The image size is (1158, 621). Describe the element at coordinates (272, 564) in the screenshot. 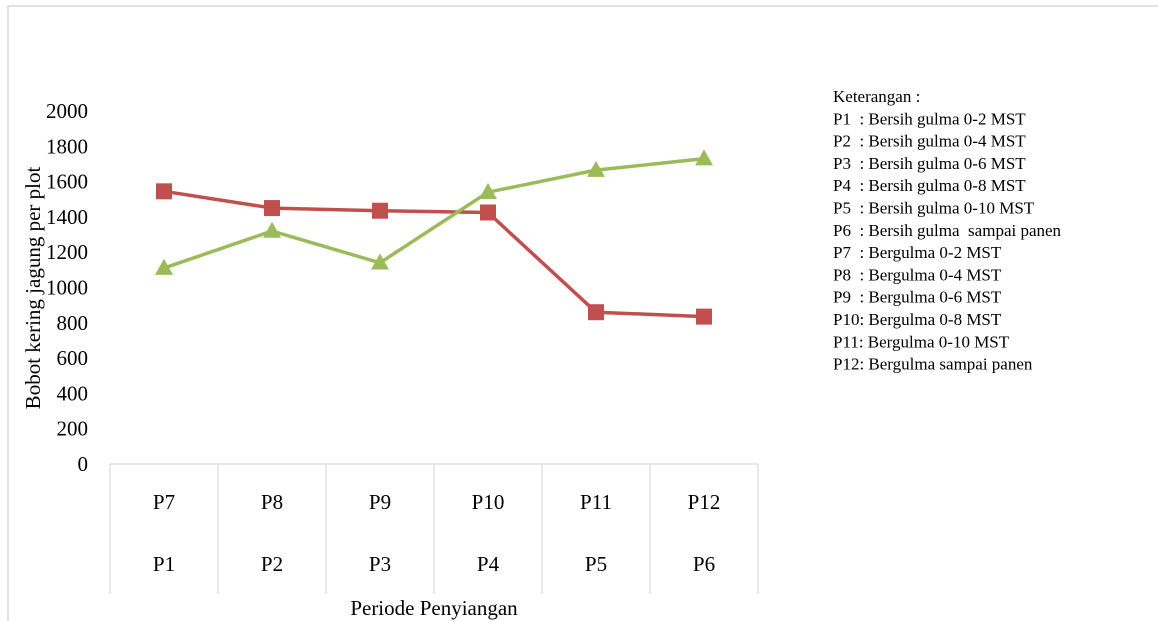

I see `x-tick-label-row2: P2` at that location.